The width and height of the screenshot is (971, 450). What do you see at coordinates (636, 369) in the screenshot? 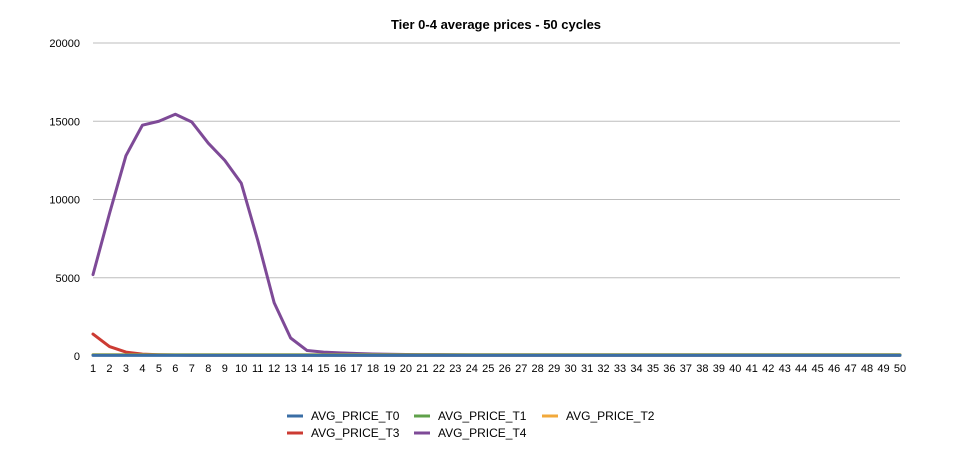
I see `x-tick-label: 34` at bounding box center [636, 369].